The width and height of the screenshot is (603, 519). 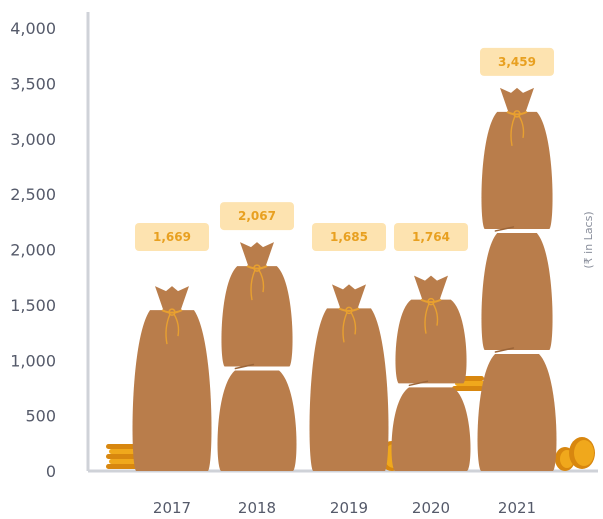 What do you see at coordinates (33, 139) in the screenshot?
I see `y-tick-label: 3,000` at bounding box center [33, 139].